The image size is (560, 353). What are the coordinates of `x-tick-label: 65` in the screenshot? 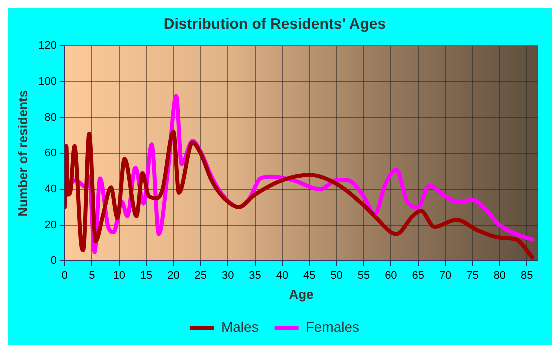 It's located at (418, 276).